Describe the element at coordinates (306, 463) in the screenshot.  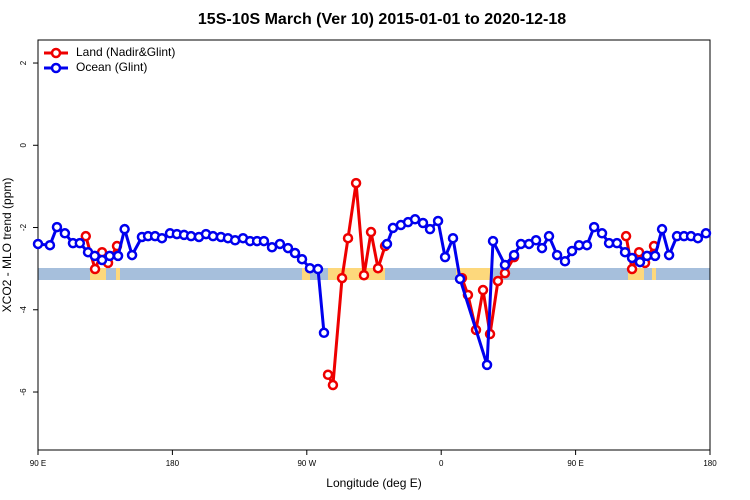
I see `x-tick-label: 90 W` at that location.